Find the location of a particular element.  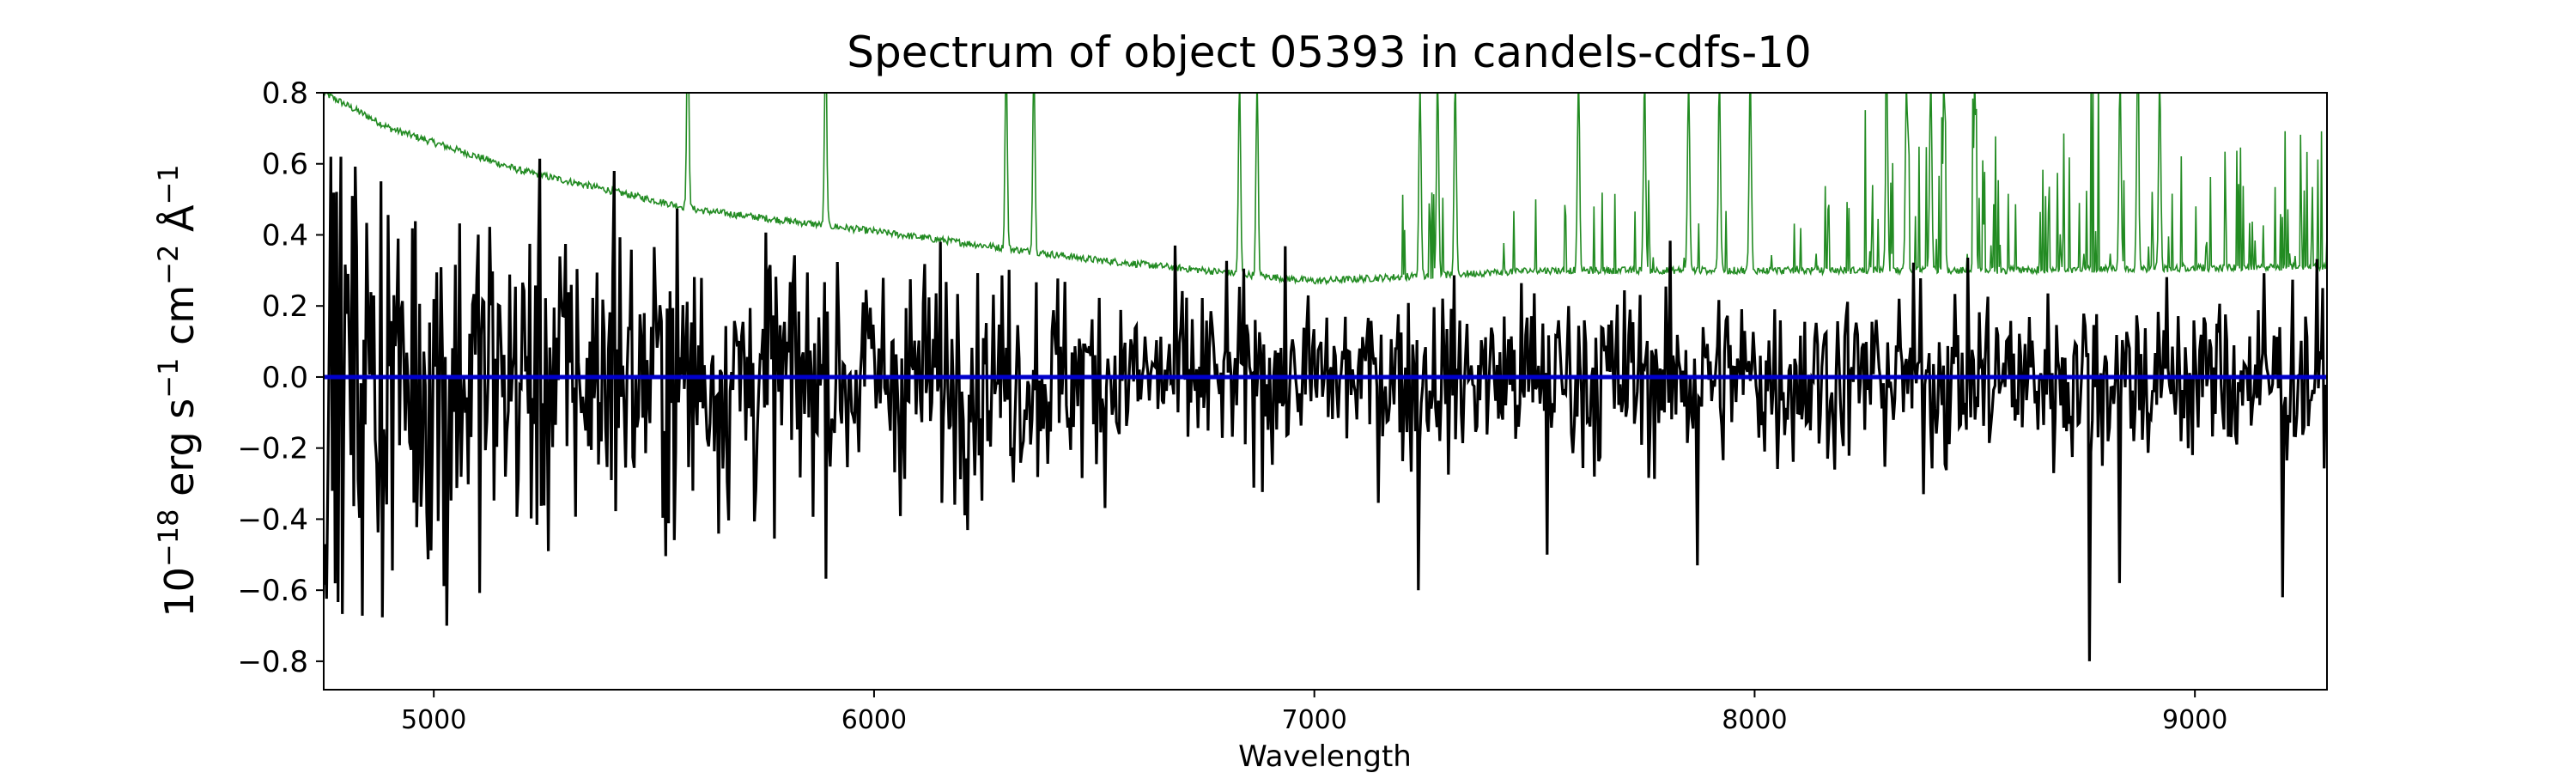

y-axis-label: 10−18 erg s−1 cm−2 Å−1 is located at coordinates (177, 390).